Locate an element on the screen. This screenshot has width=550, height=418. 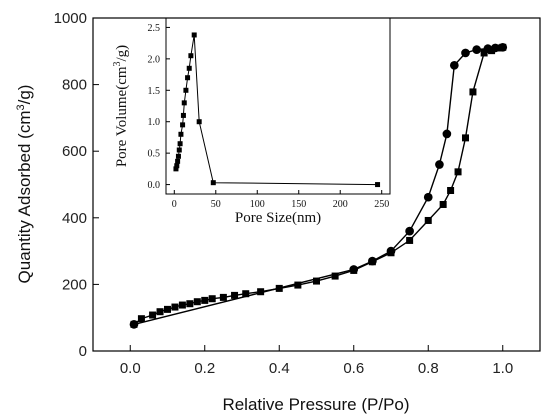
inset-series-line-square is located at coordinates (276, 110).